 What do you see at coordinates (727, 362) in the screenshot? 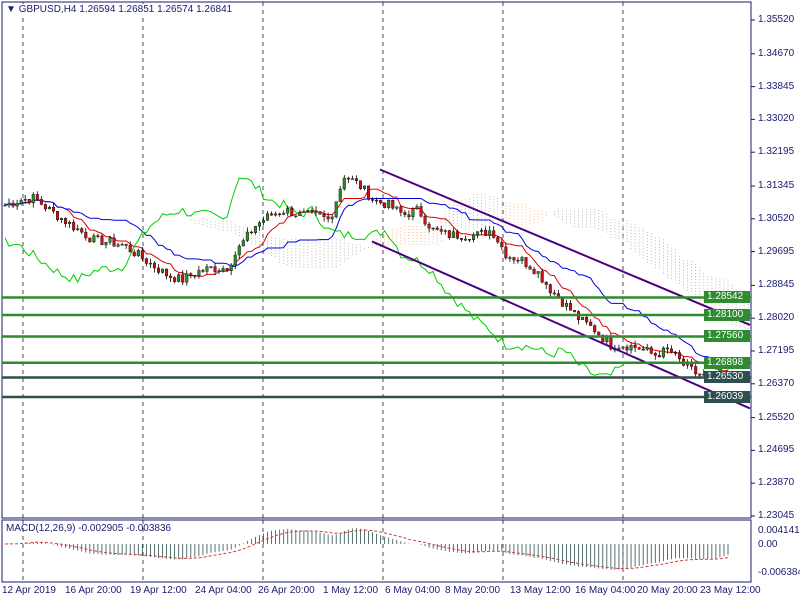
I see `level-price-label: 1.26898` at bounding box center [727, 362].